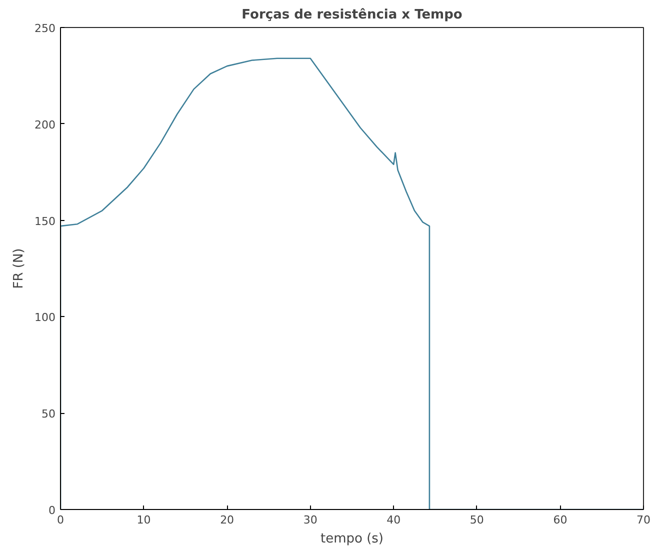  Describe the element at coordinates (49, 414) in the screenshot. I see `y-tick-label: 50` at that location.